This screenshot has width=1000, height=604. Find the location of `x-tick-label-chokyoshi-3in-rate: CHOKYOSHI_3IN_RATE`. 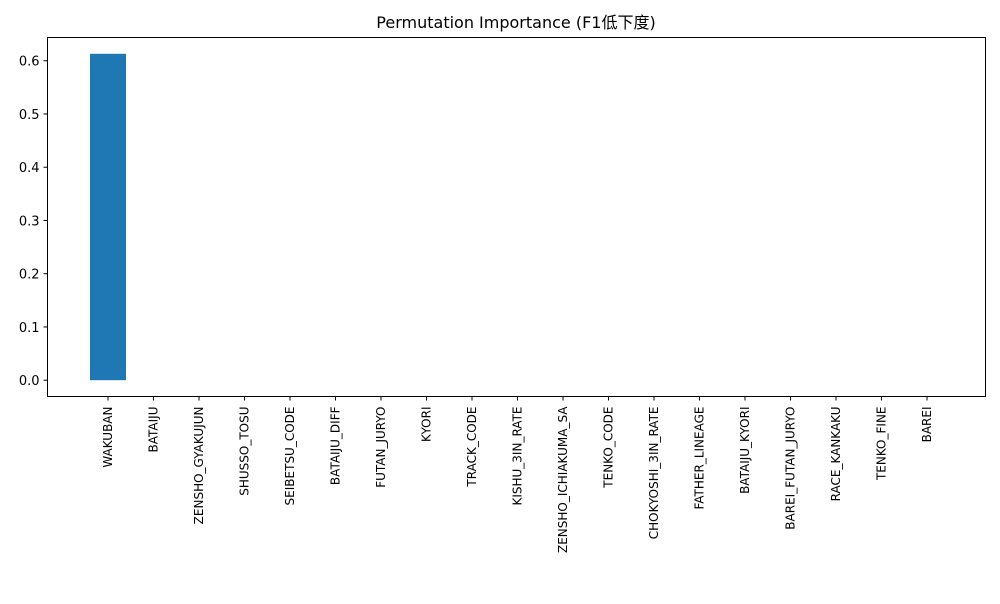

x-tick-label-chokyoshi-3in-rate: CHOKYOSHI_3IN_RATE is located at coordinates (654, 473).